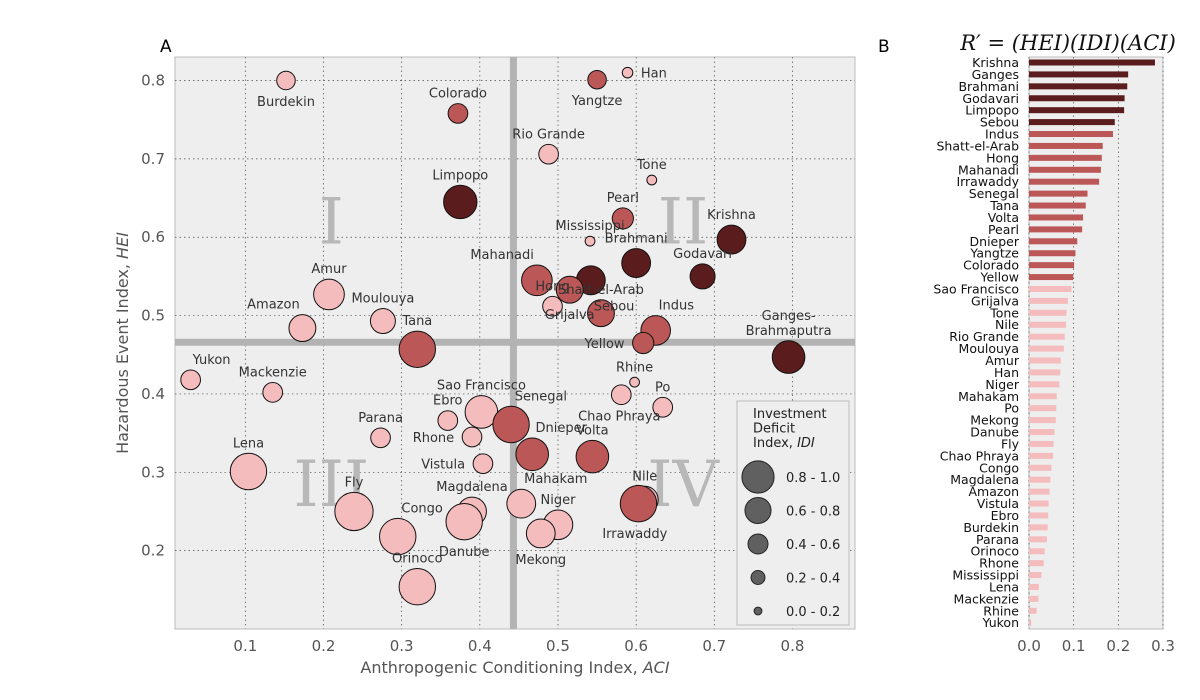  I want to click on bar-irrawaddy, so click(1064, 181).